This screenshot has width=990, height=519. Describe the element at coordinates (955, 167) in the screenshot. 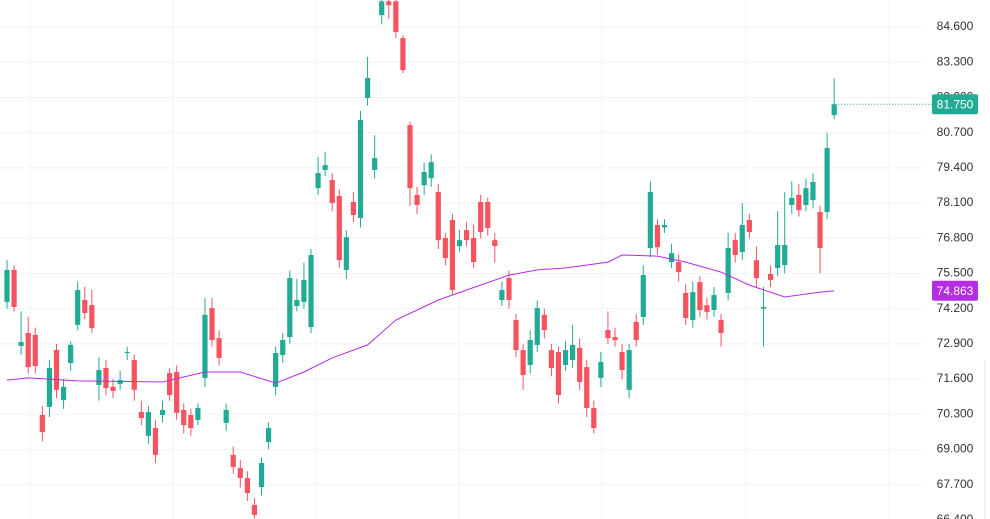

I see `y-tick-label: 79.400` at that location.